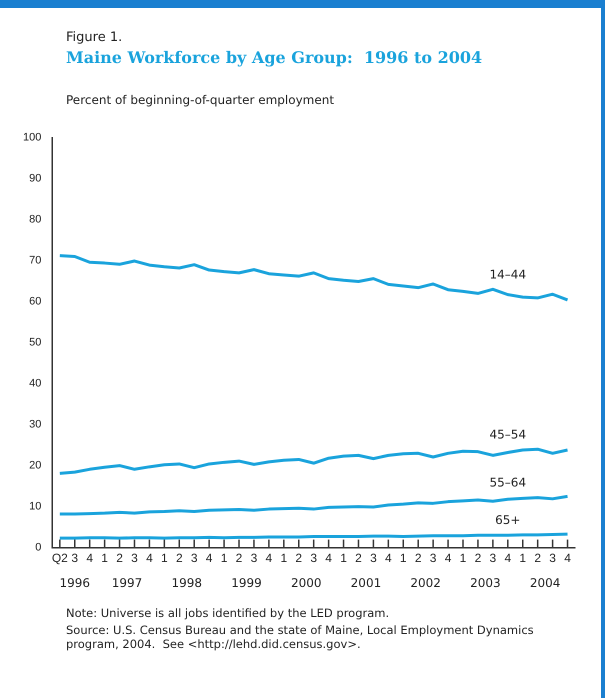 The image size is (613, 698). Describe the element at coordinates (485, 583) in the screenshot. I see `text: 2003` at that location.